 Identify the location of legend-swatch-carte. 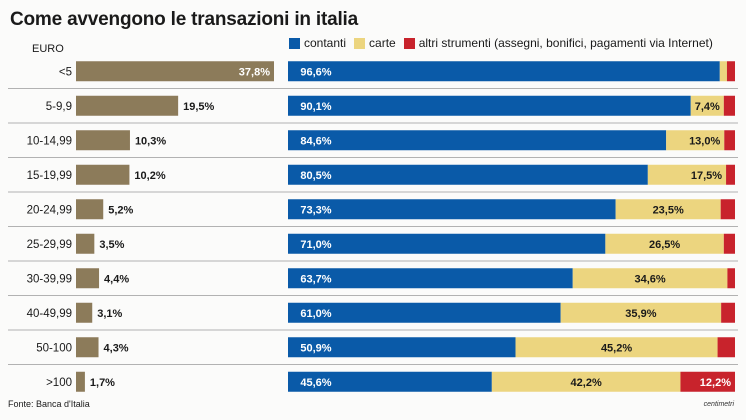
(360, 43).